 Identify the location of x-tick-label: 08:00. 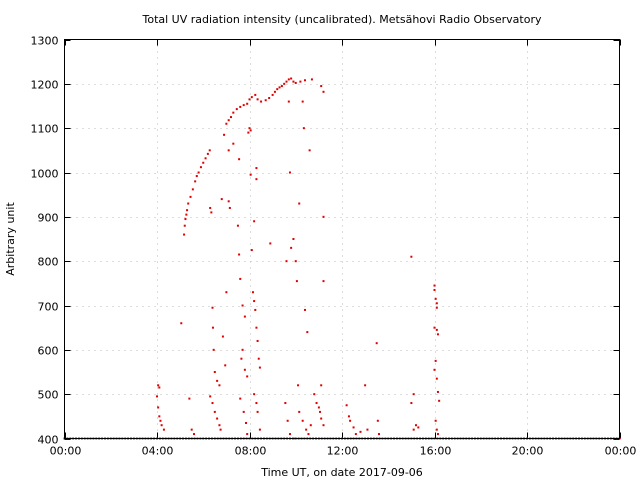
(251, 451).